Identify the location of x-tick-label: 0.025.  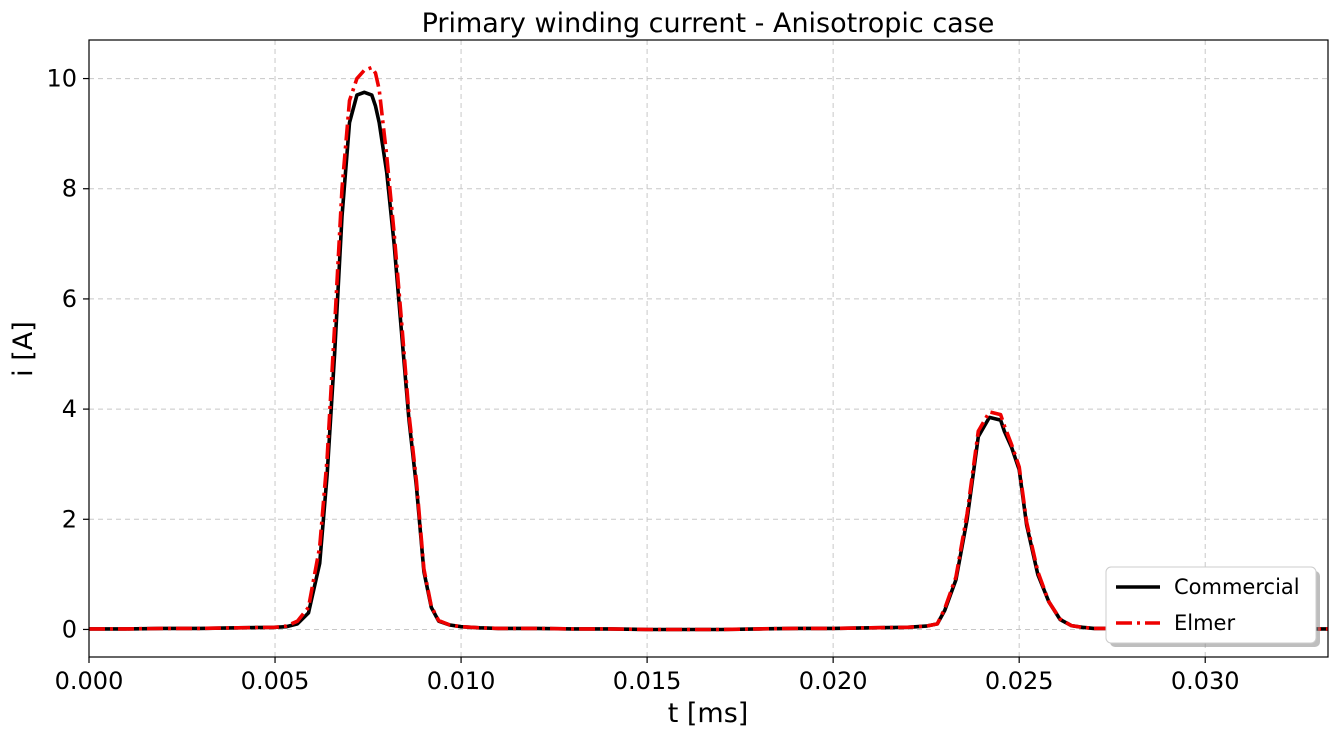
(1019, 681).